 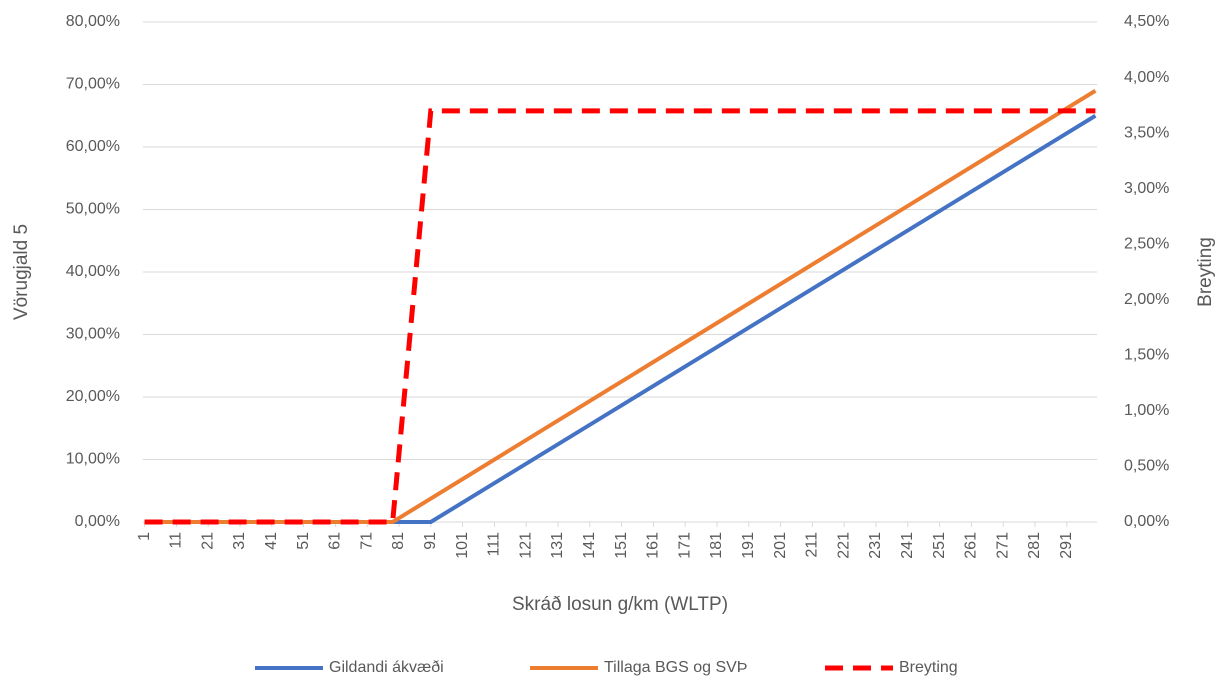 I want to click on y2-tick-label: 1,50%, so click(x=1146, y=355).